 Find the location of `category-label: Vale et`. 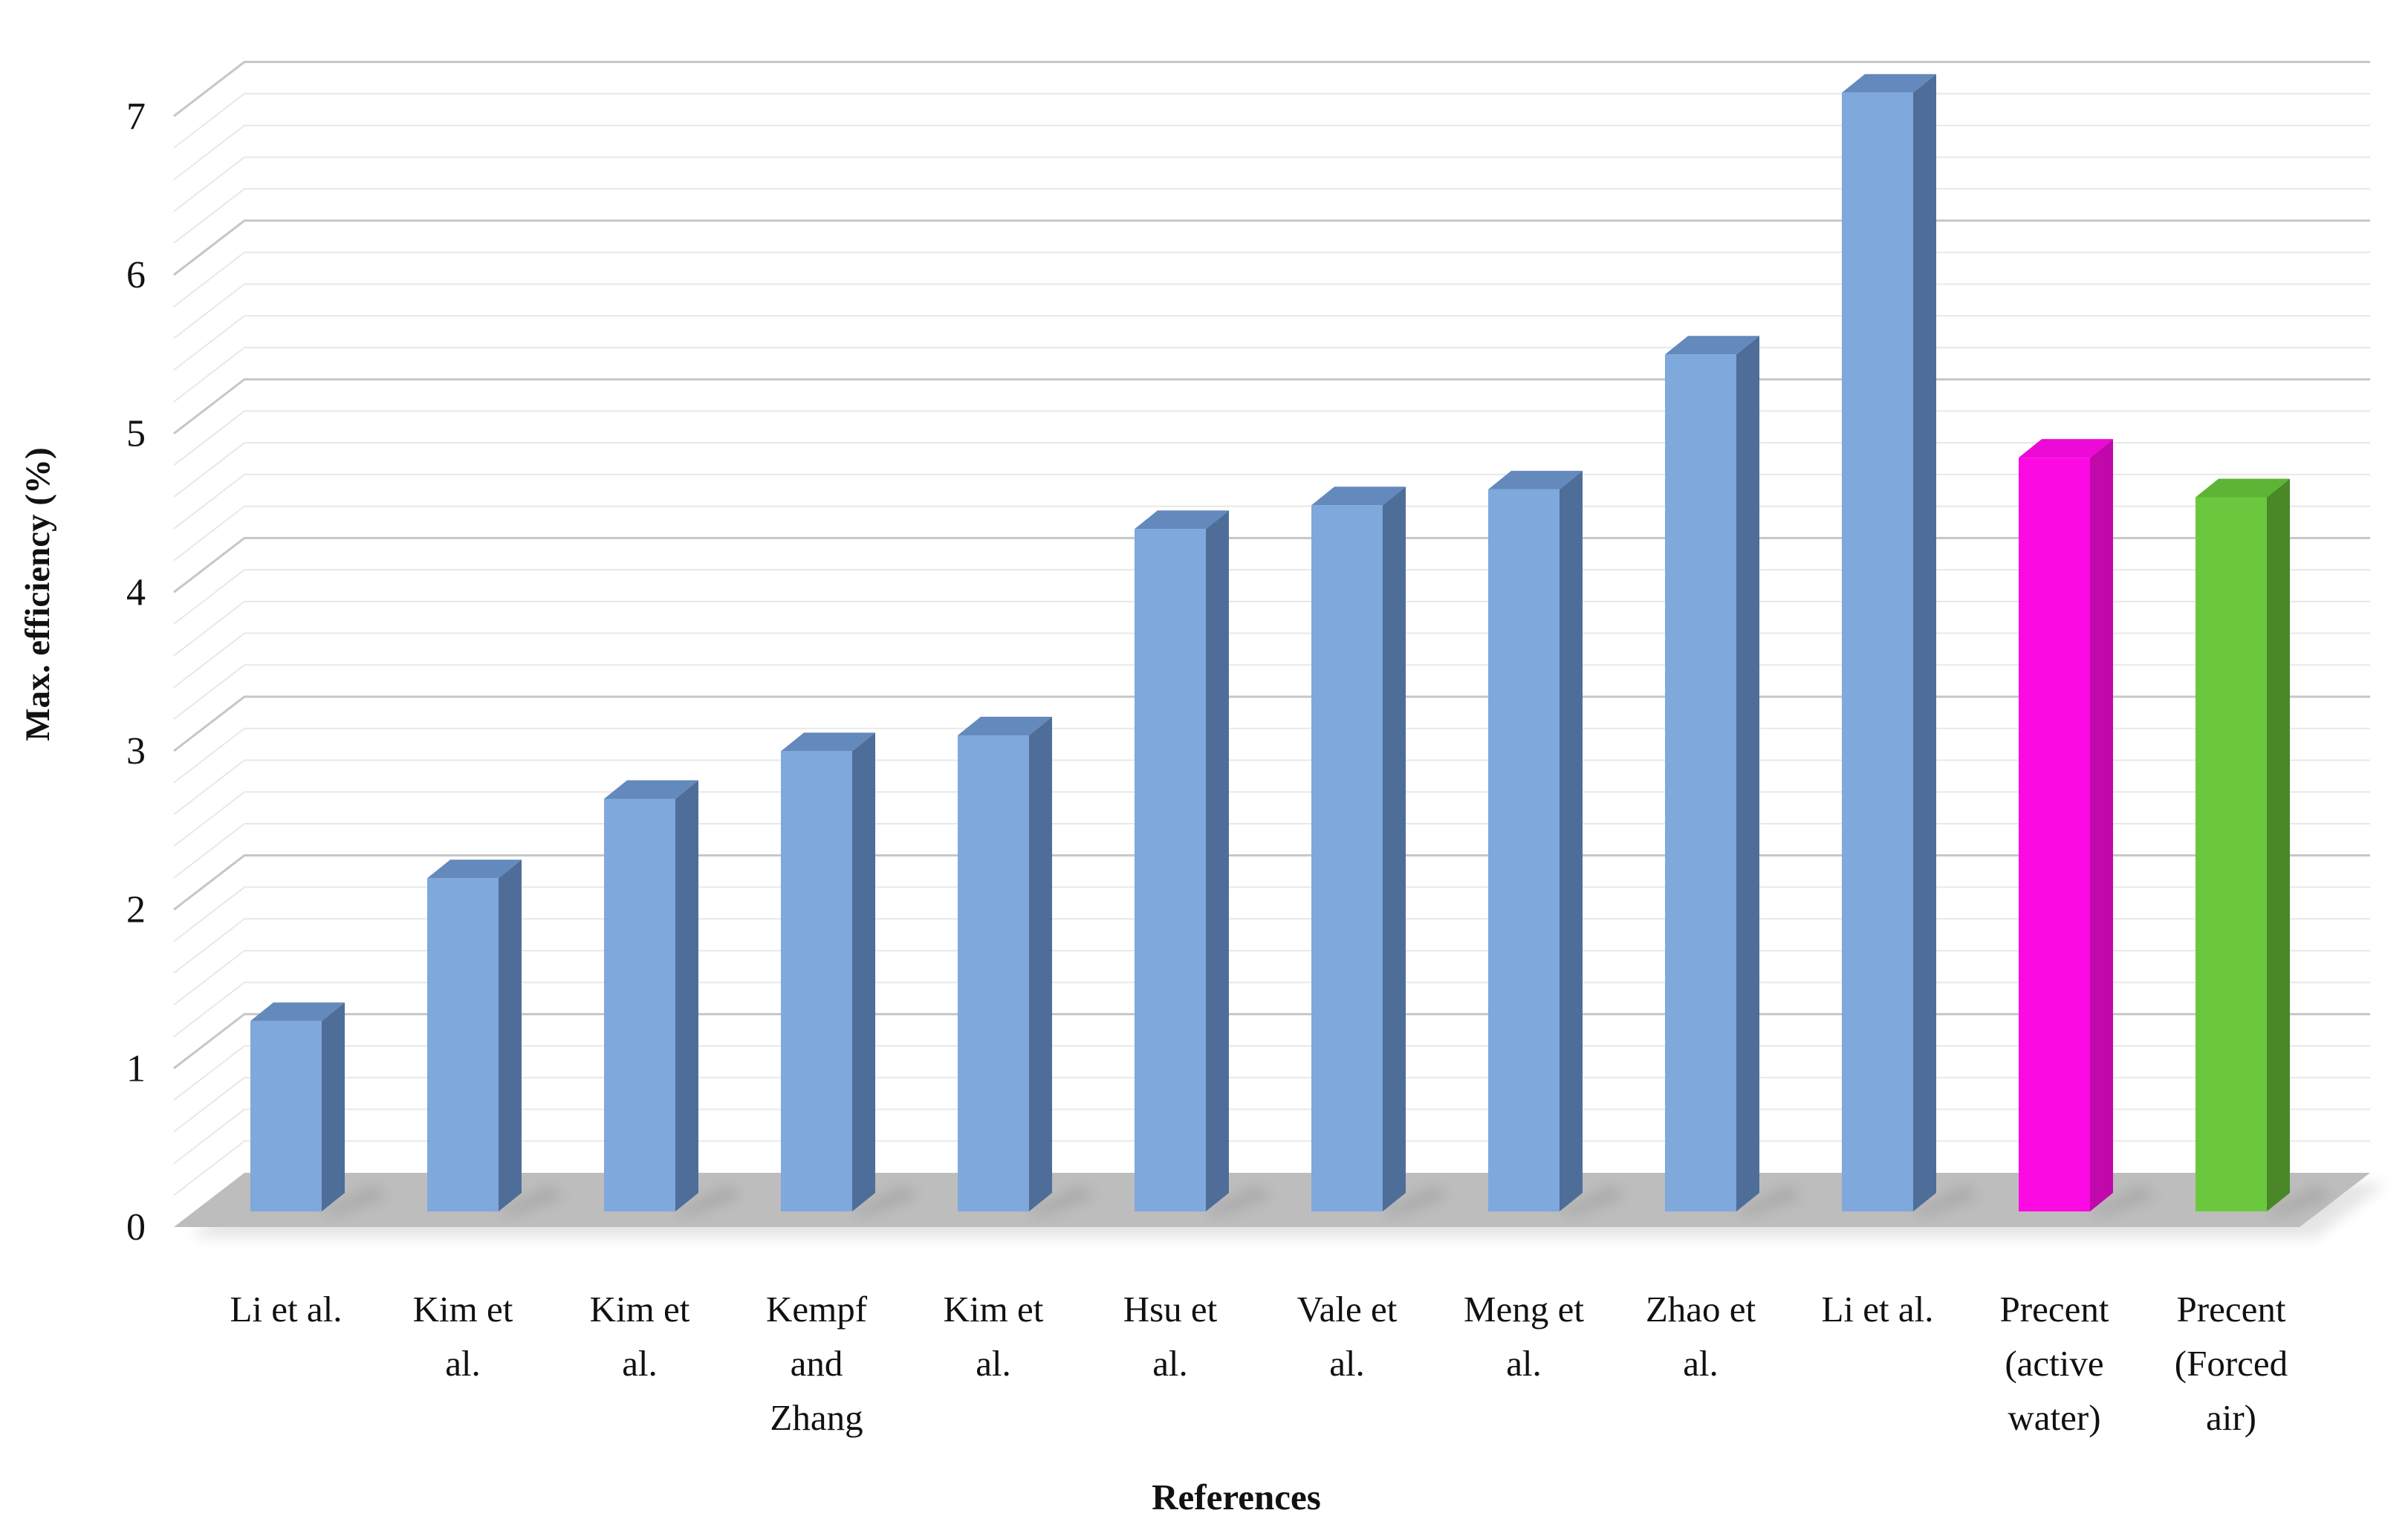

category-label: Vale et is located at coordinates (1347, 1309).